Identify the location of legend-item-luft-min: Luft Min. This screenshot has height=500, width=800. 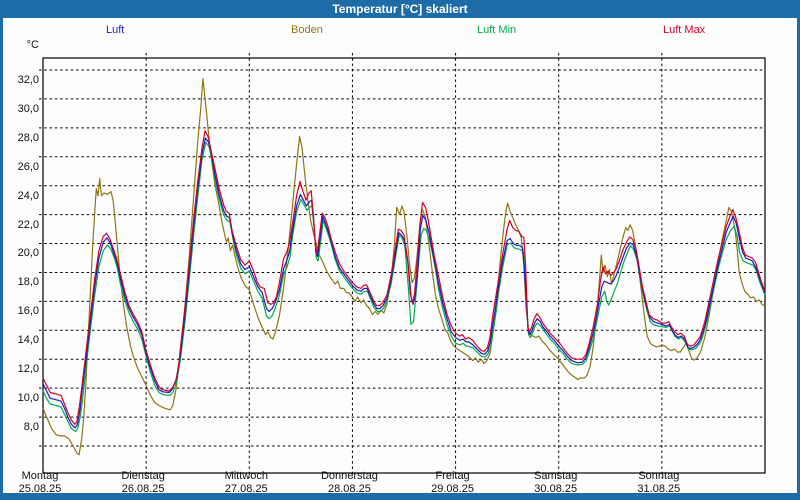
(497, 30).